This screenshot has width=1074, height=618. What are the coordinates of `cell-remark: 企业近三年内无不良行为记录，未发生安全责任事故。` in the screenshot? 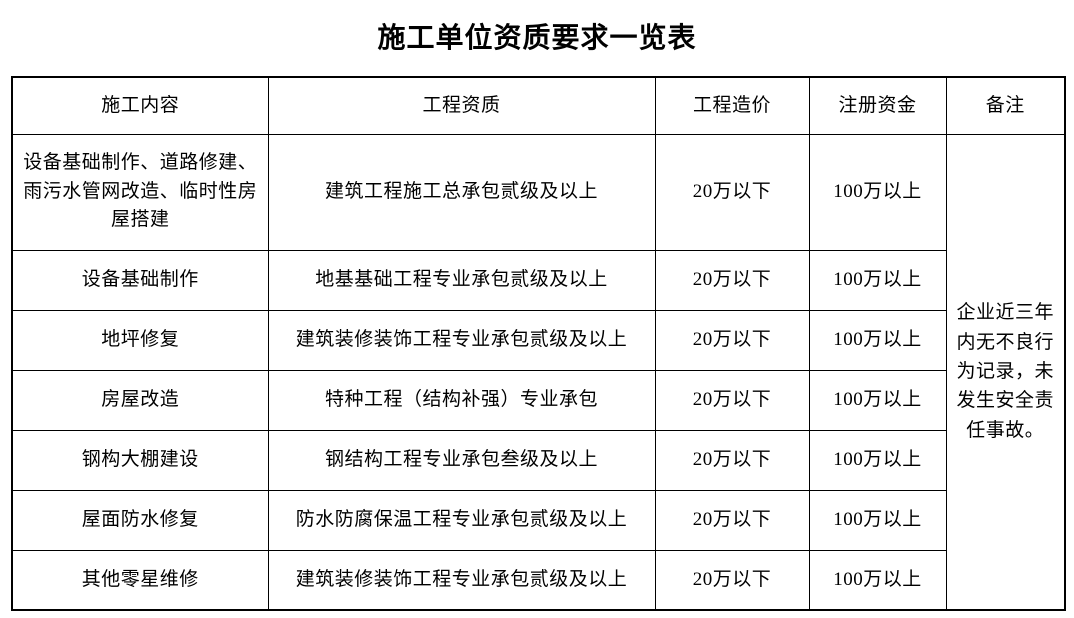 It's located at (1005, 372).